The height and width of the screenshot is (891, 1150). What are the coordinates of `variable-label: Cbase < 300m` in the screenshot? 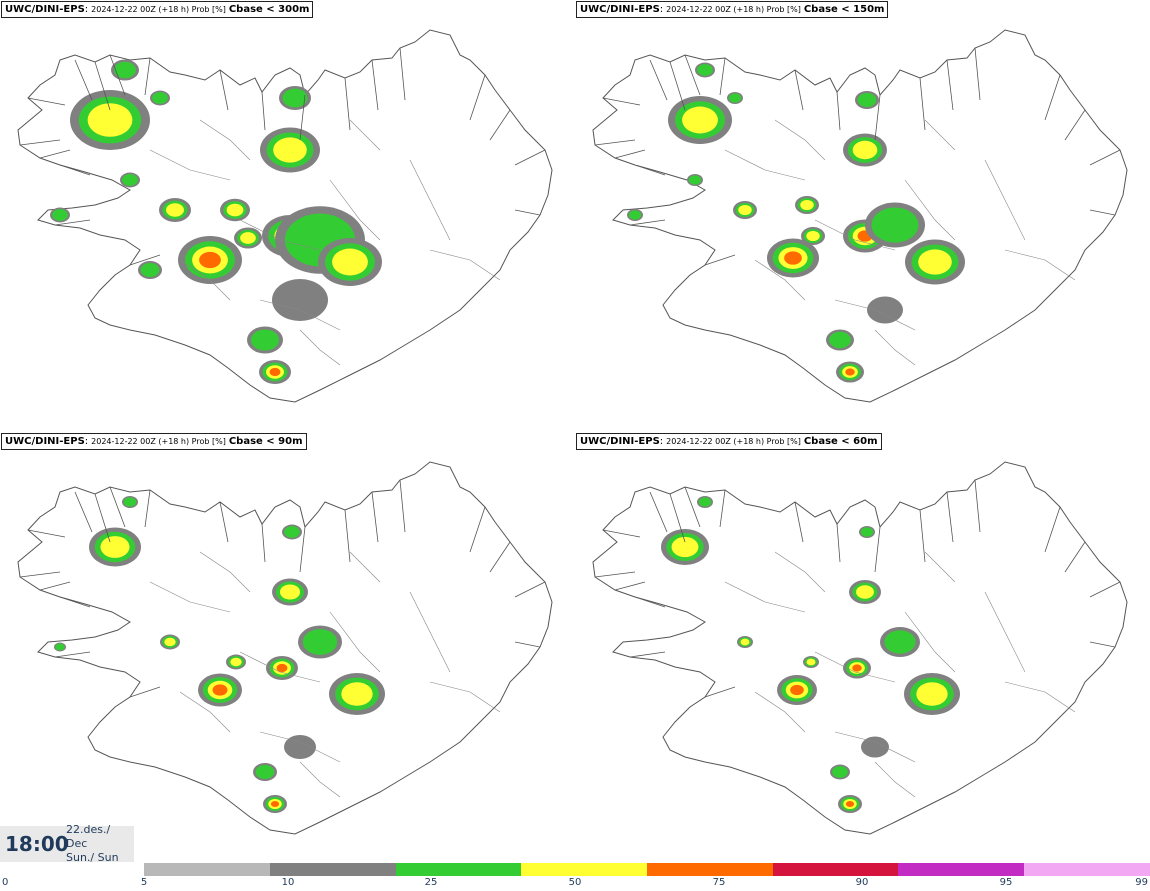 It's located at (269, 9).